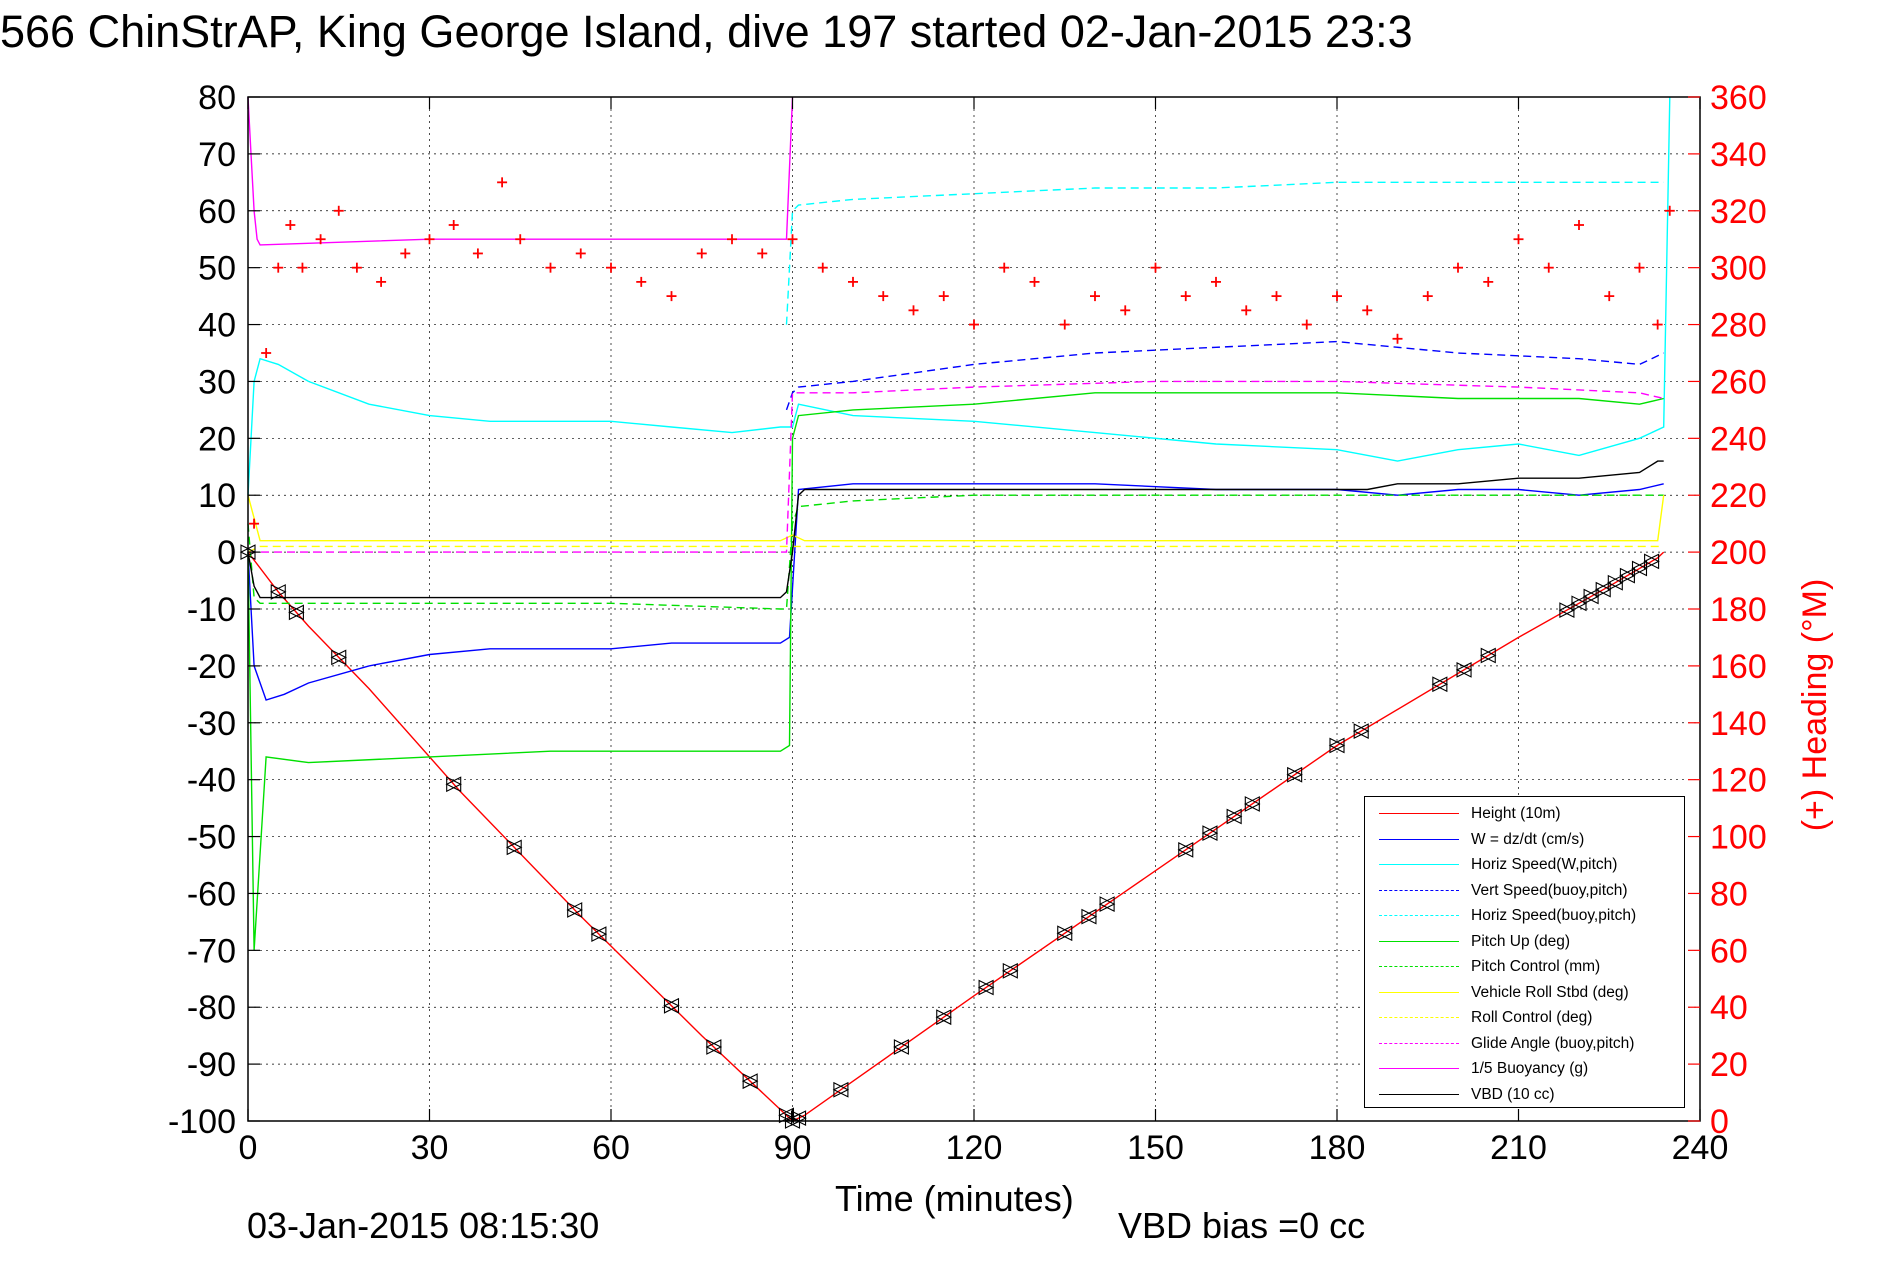 Image resolution: width=1891 pixels, height=1262 pixels. I want to click on y2-tick-label: 100, so click(1738, 838).